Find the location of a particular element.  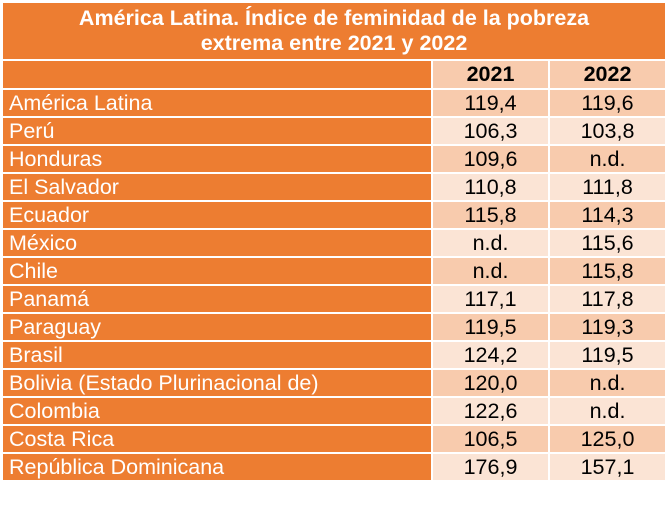

value-2021-cell: 106,3 is located at coordinates (490, 131).